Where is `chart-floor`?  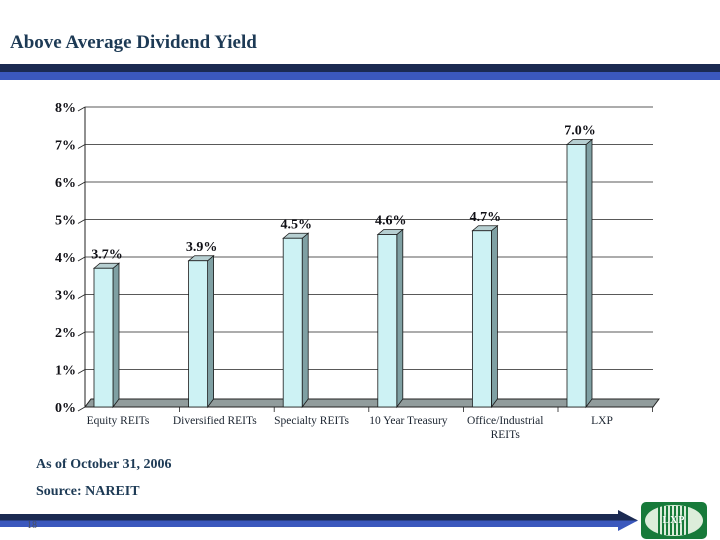
chart-floor is located at coordinates (372, 403).